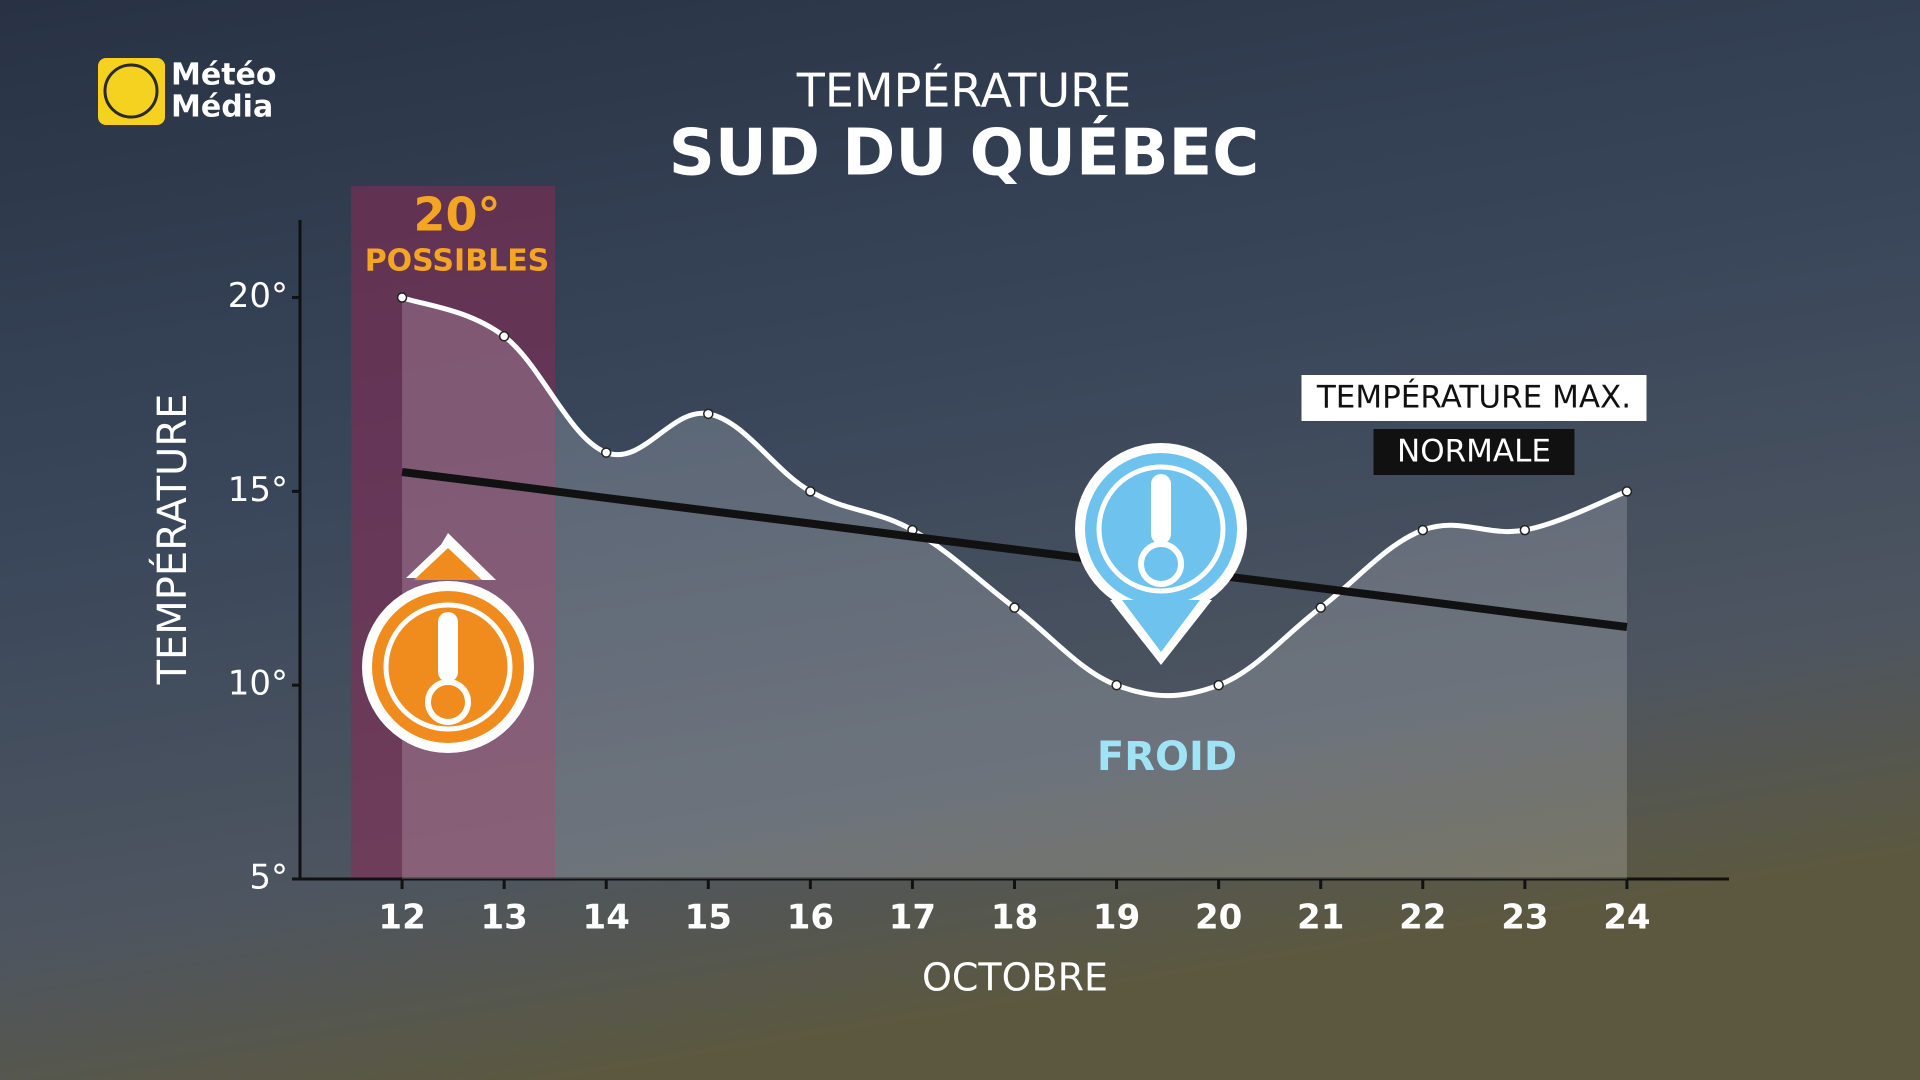  I want to click on y-tick-label: 20°, so click(258, 296).